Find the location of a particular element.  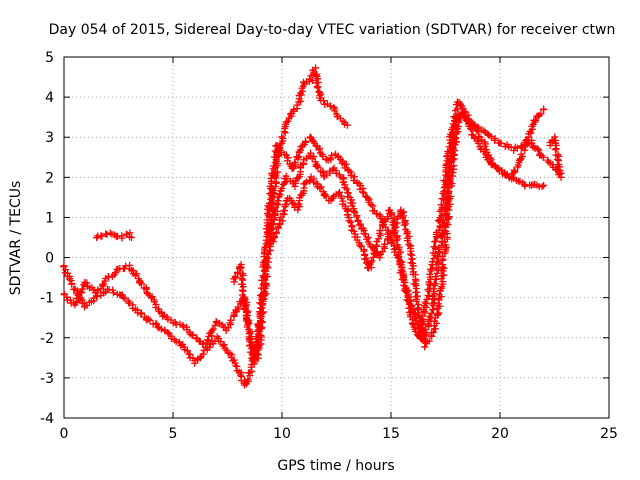

y-tick-label: 3 is located at coordinates (49, 138).